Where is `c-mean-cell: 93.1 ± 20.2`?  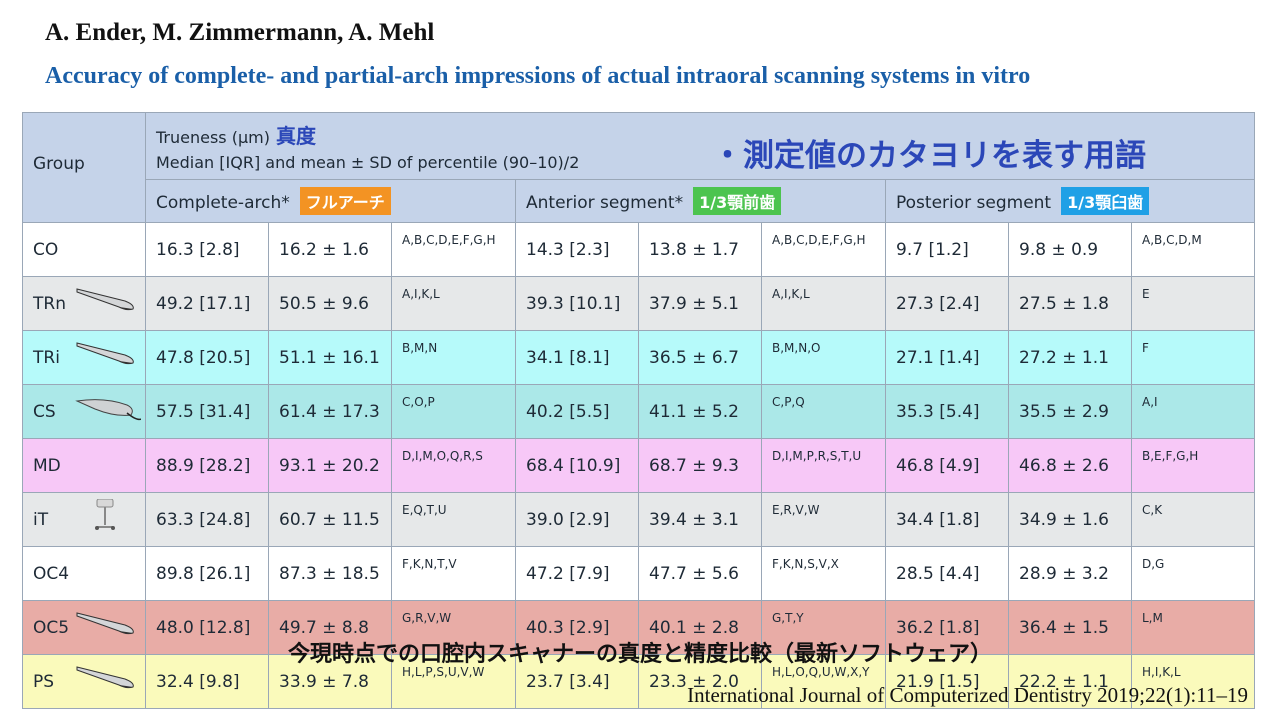 c-mean-cell: 93.1 ± 20.2 is located at coordinates (330, 465).